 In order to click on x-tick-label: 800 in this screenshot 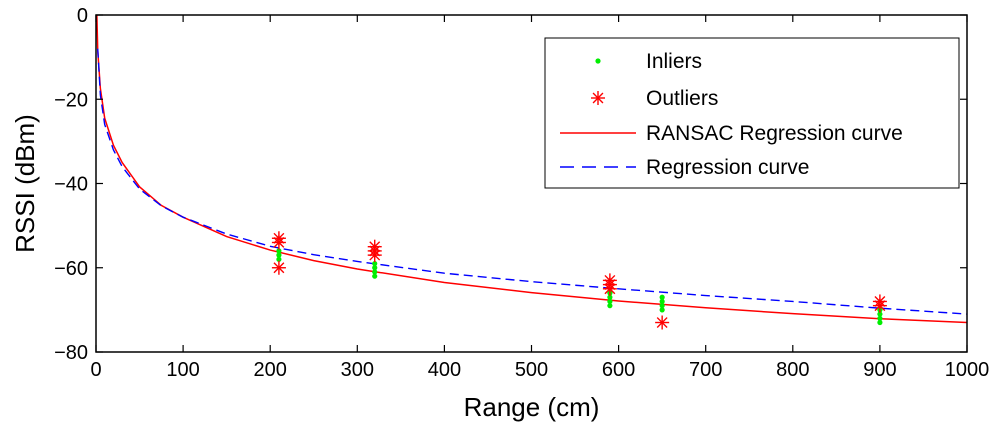, I will do `click(792, 370)`.